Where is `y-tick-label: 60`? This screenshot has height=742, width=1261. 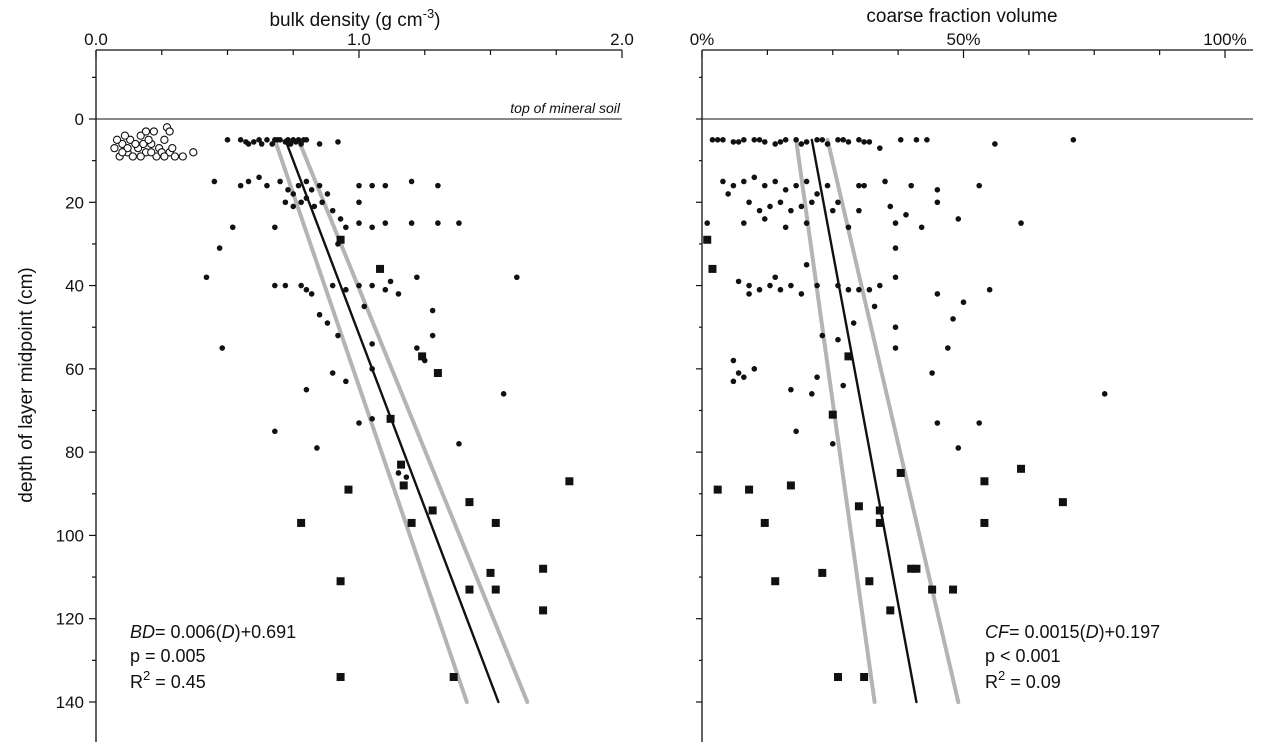
y-tick-label: 60 is located at coordinates (74, 369).